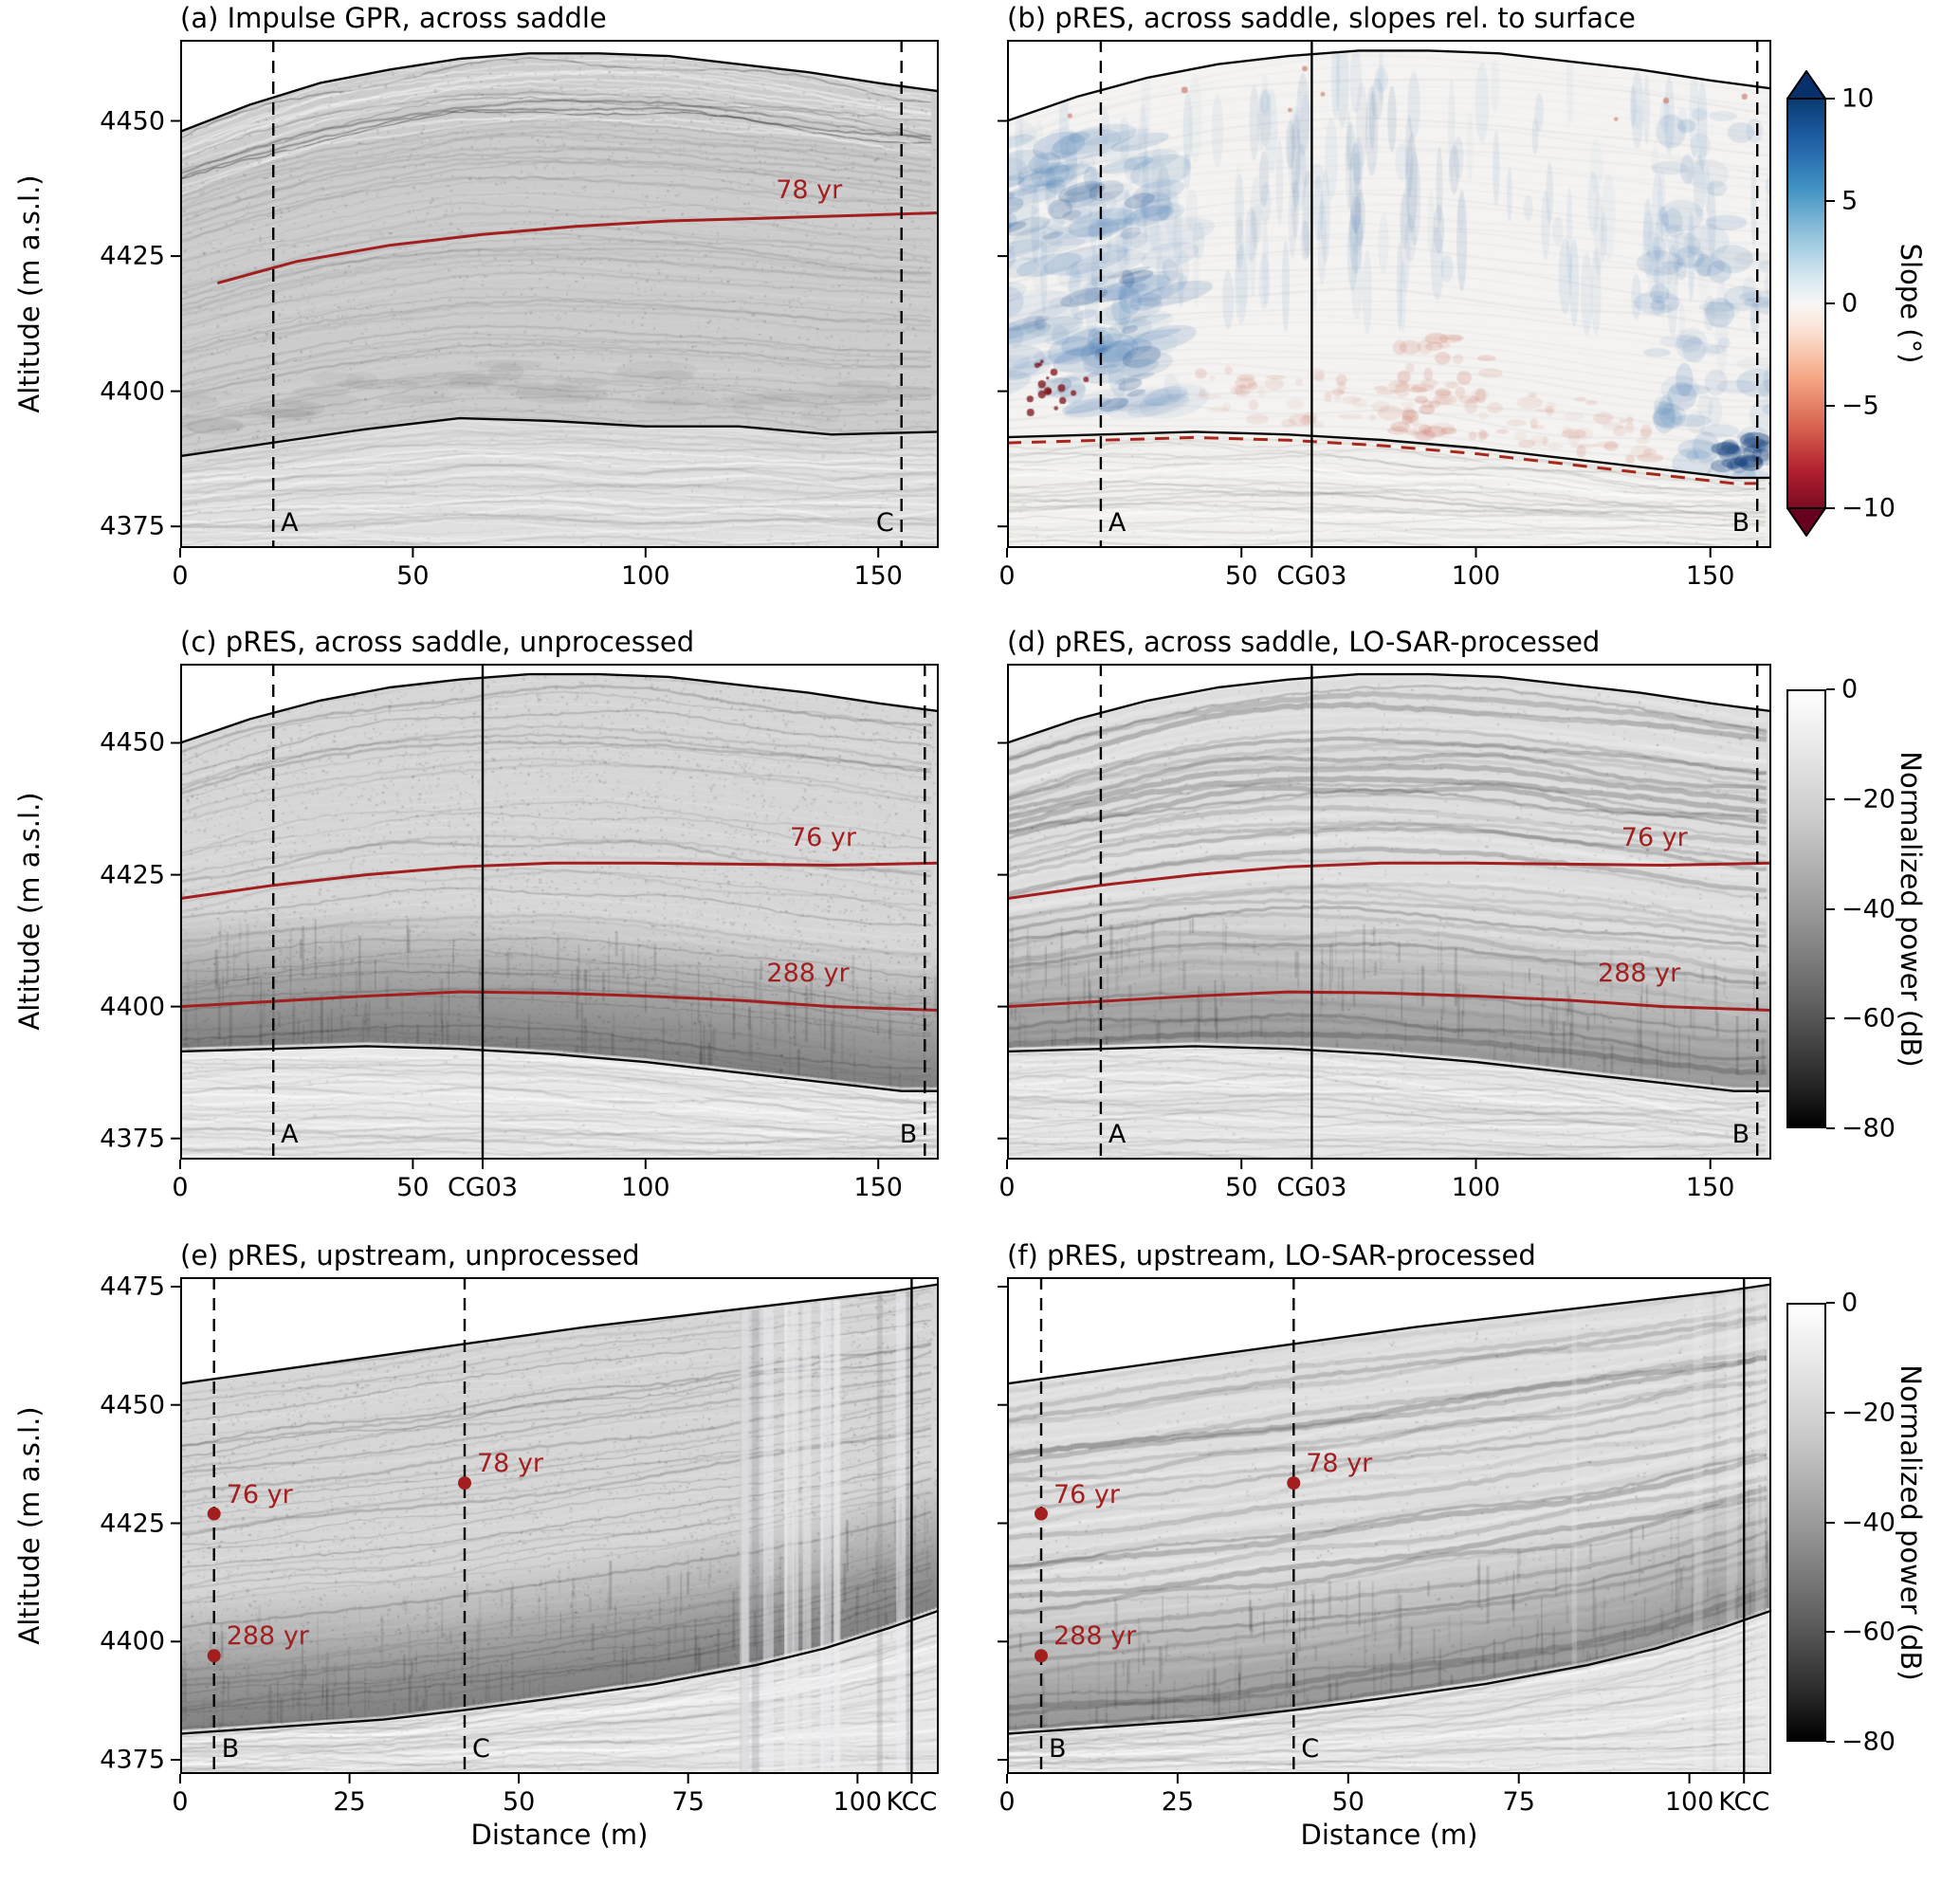  I want to click on x-tick-label: KCC, so click(912, 1802).